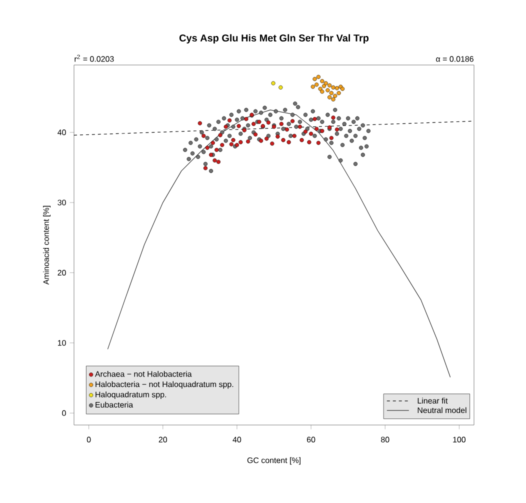  Describe the element at coordinates (274, 39) in the screenshot. I see `chart-title: Cys Asp Glu His Met Gln Ser Thr Val Trp` at that location.